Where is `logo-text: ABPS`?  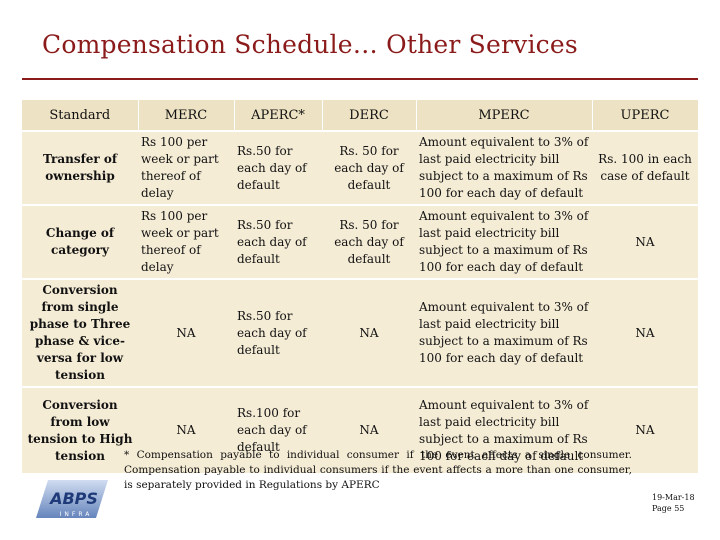 logo-text: ABPS is located at coordinates (73, 498).